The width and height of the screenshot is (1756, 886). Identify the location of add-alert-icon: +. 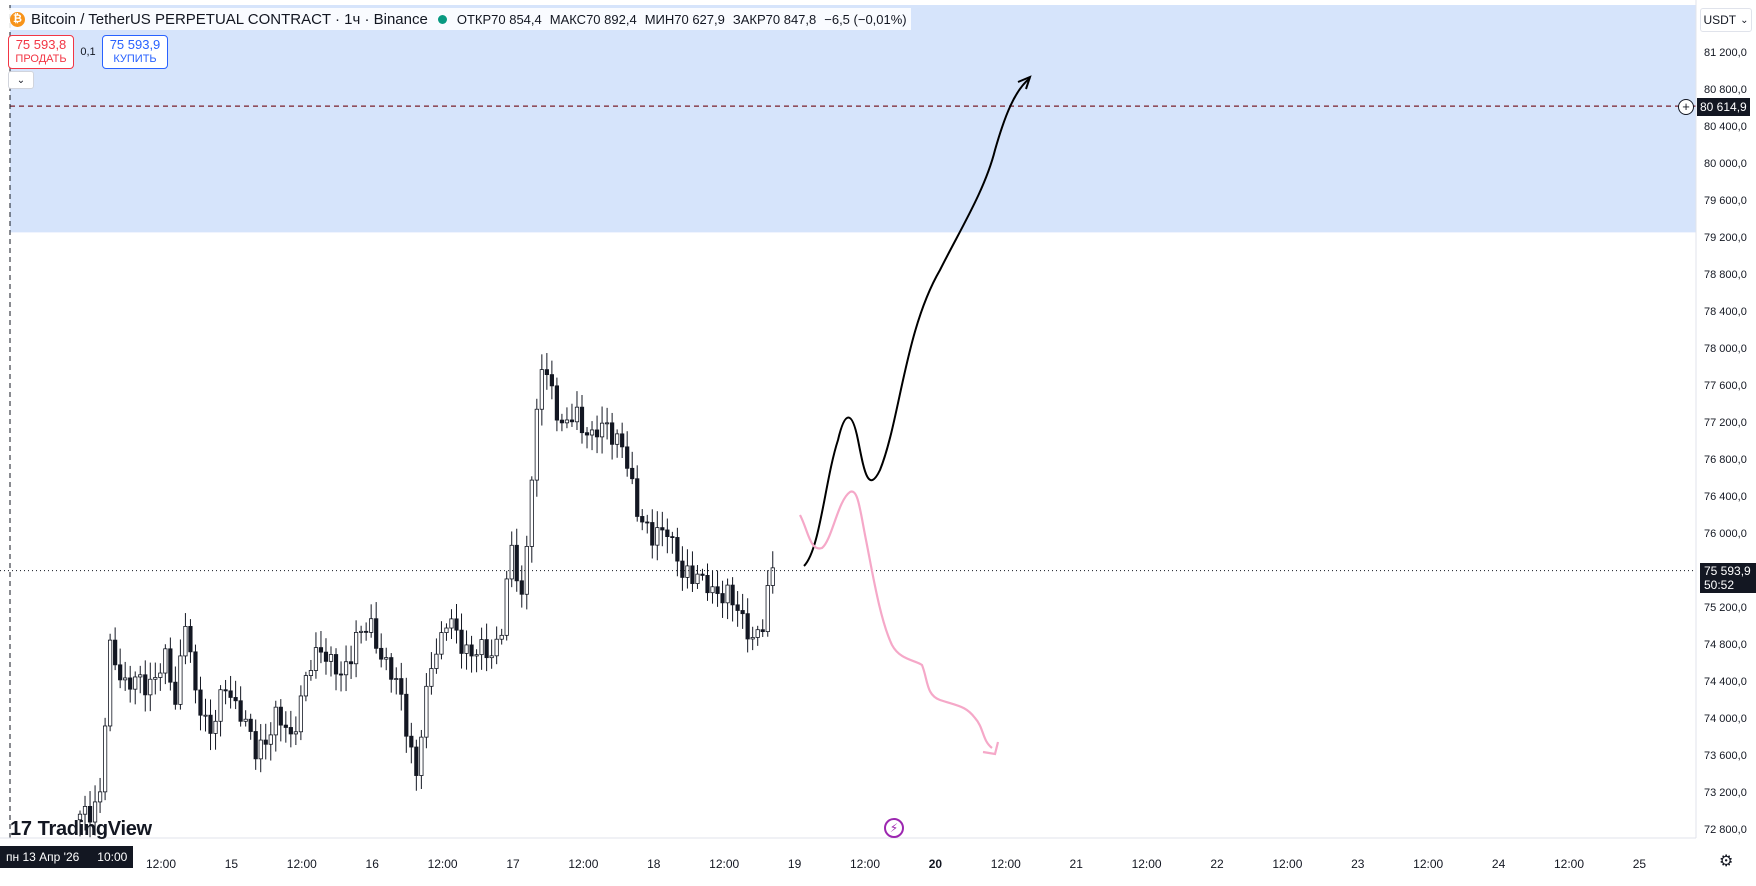
(1686, 107).